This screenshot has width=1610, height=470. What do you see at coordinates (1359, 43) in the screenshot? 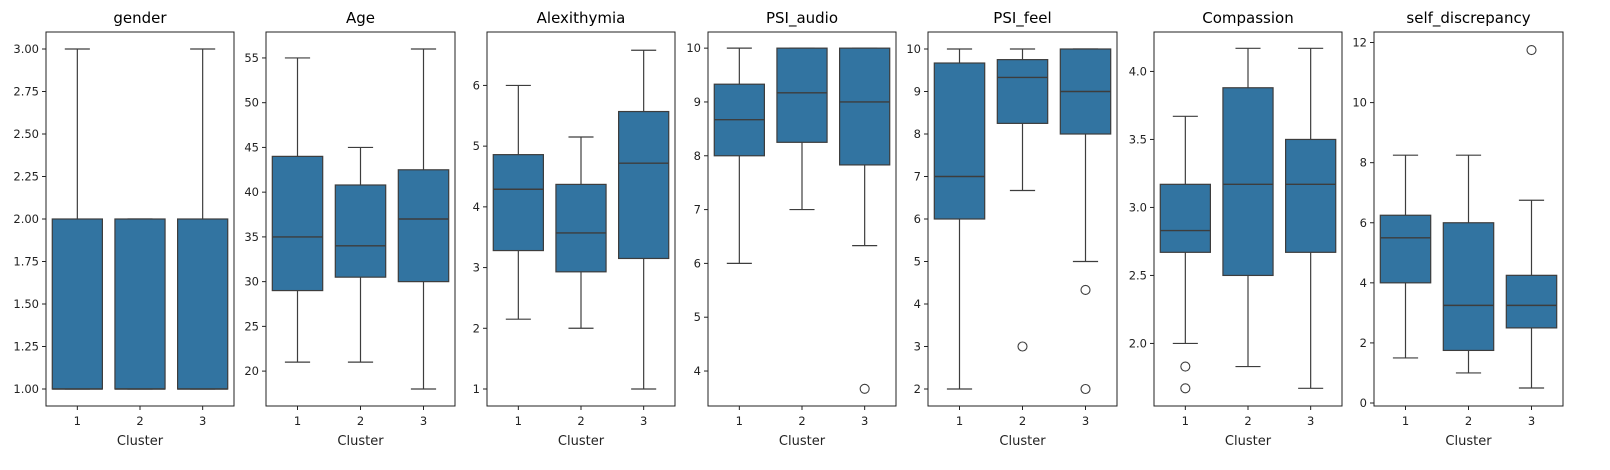
I see `y-tick-label: 12` at bounding box center [1359, 43].